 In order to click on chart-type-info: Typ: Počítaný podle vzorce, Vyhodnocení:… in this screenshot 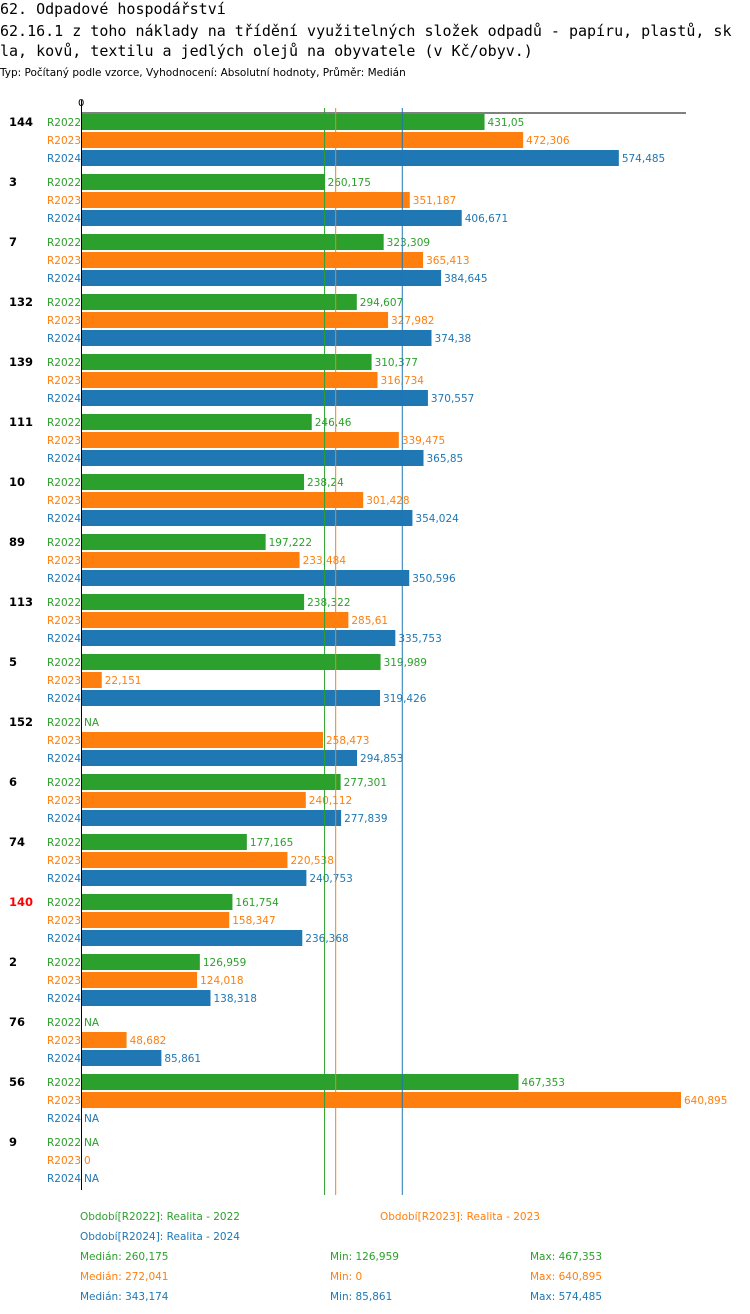, I will do `click(203, 73)`.